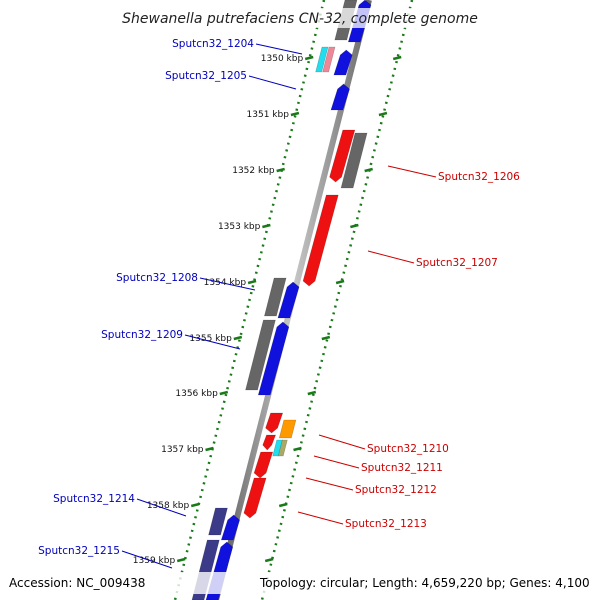 The width and height of the screenshot is (600, 600). Describe the element at coordinates (402, 468) in the screenshot. I see `gene-label-reverse: Sputcn32_1211` at that location.